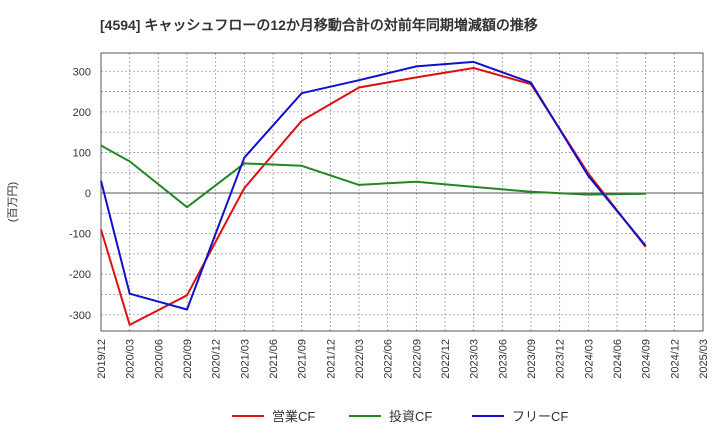 The image size is (720, 445). What do you see at coordinates (618, 359) in the screenshot?
I see `x-tick-label: 2024/06` at bounding box center [618, 359].